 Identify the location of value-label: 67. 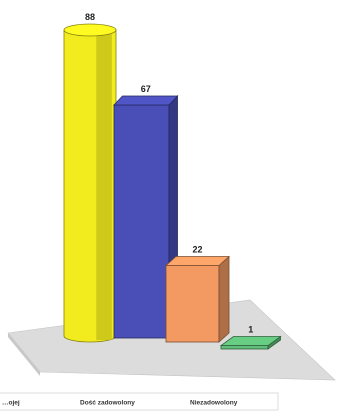
(146, 89).